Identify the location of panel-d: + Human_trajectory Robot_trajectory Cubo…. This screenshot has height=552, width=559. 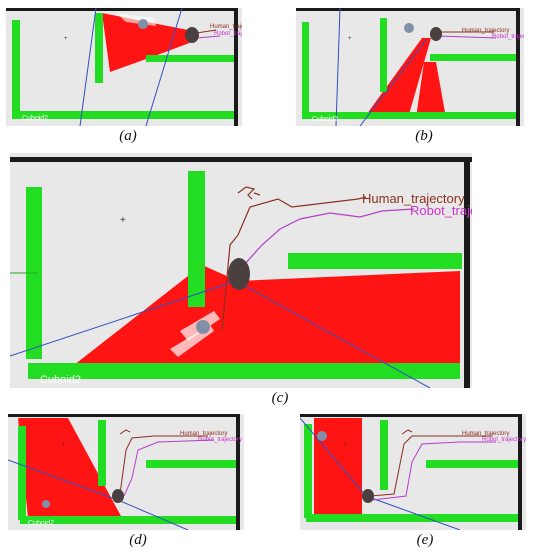
(126, 472).